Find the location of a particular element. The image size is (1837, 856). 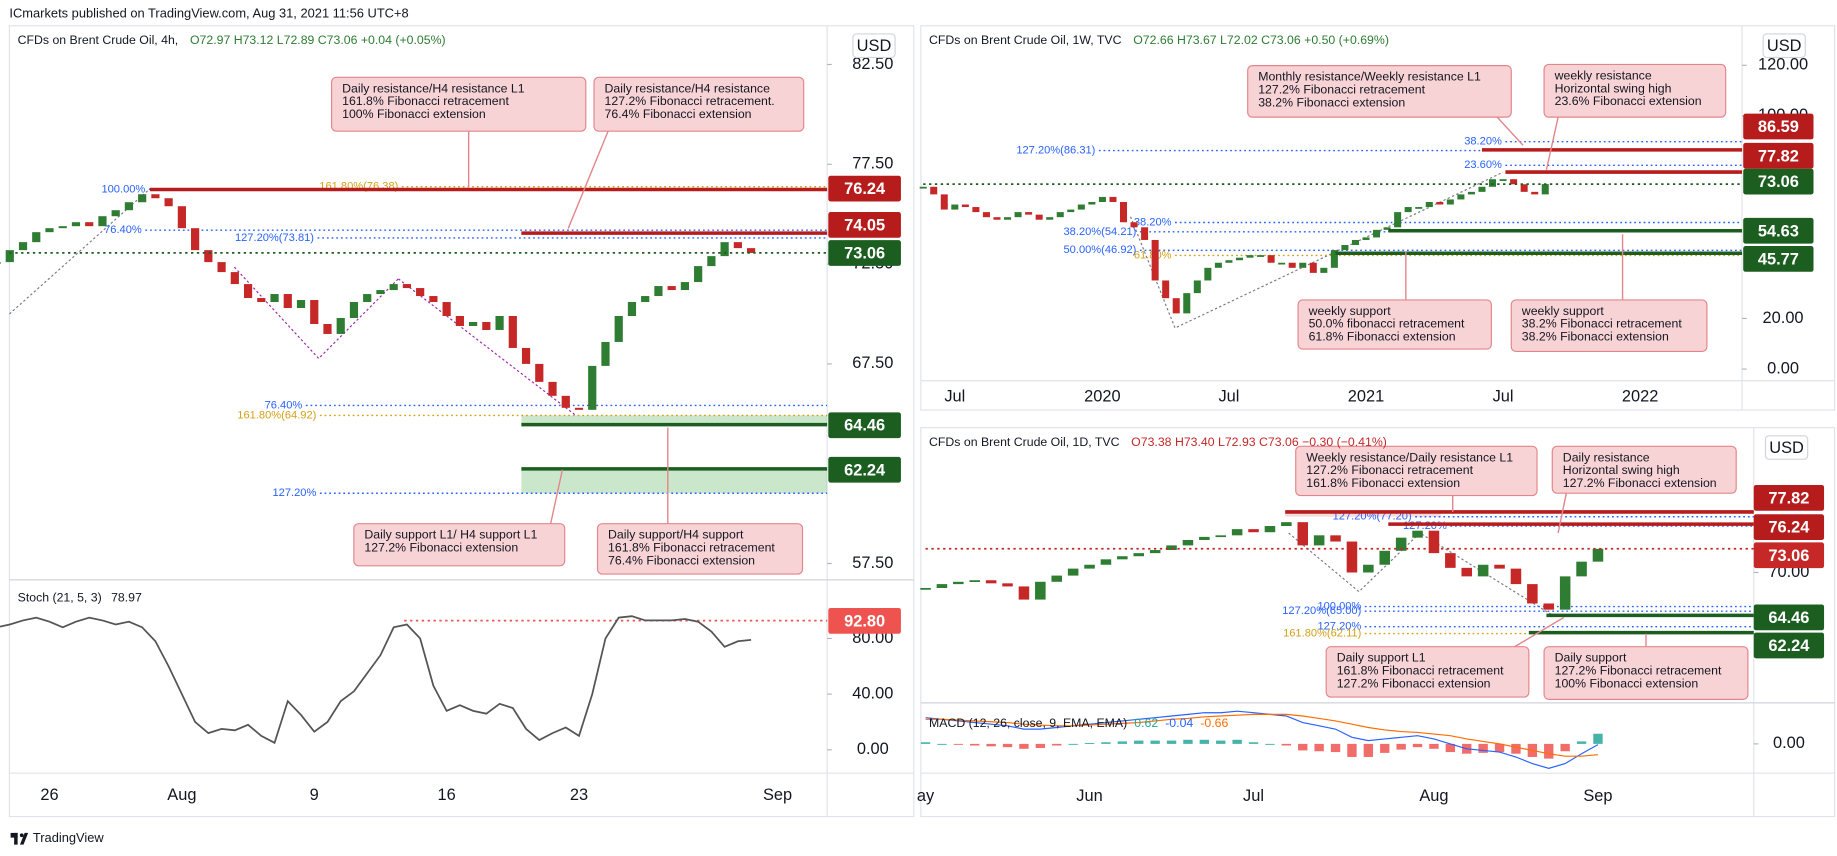

x-tick-label: 2021 is located at coordinates (1366, 396).